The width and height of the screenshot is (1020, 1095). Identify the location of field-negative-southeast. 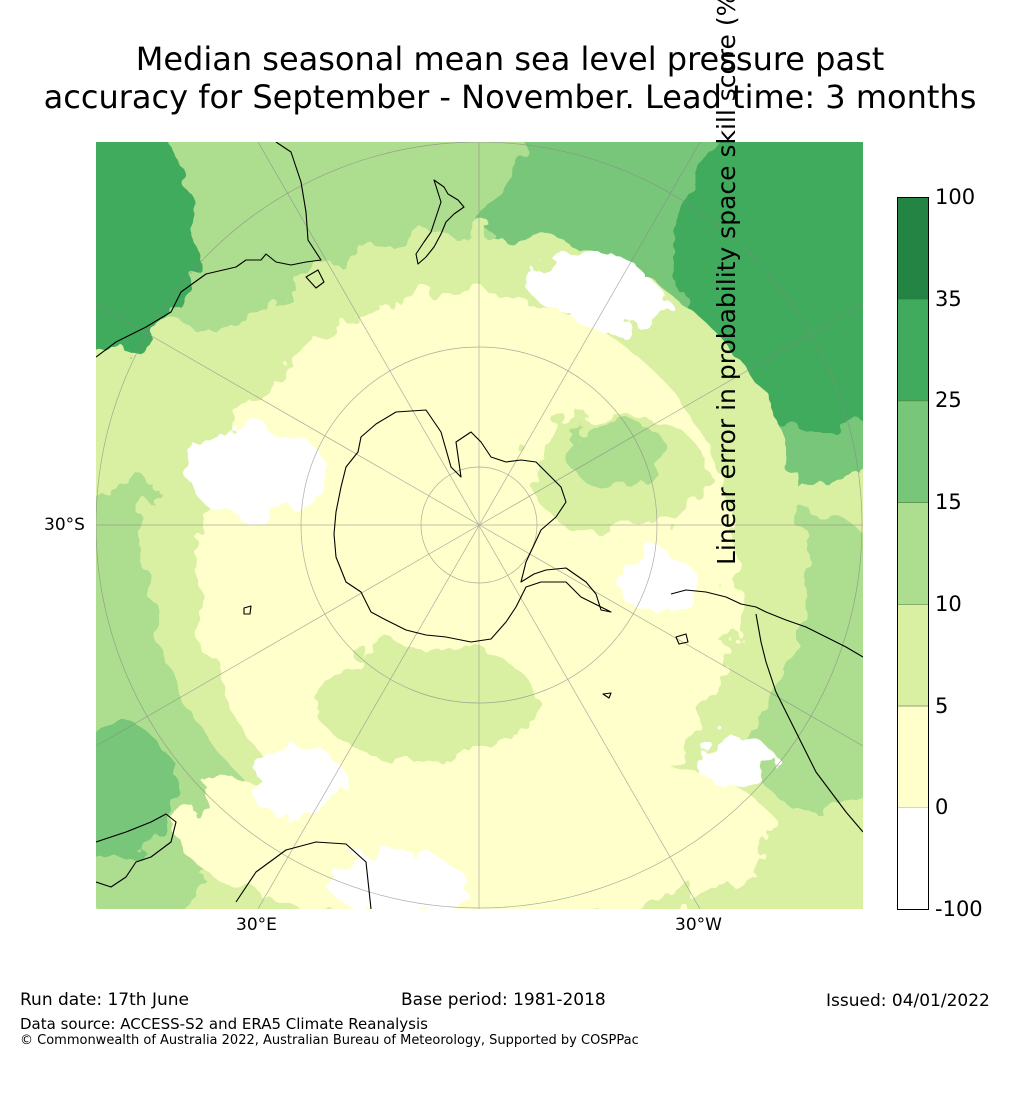
(736, 762).